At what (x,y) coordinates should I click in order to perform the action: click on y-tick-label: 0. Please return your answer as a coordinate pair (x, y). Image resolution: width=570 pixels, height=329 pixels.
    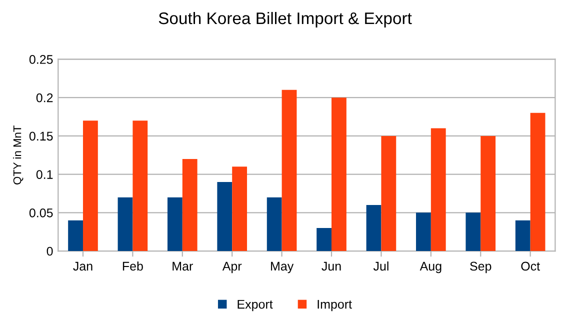
    Looking at the image, I should click on (49, 251).